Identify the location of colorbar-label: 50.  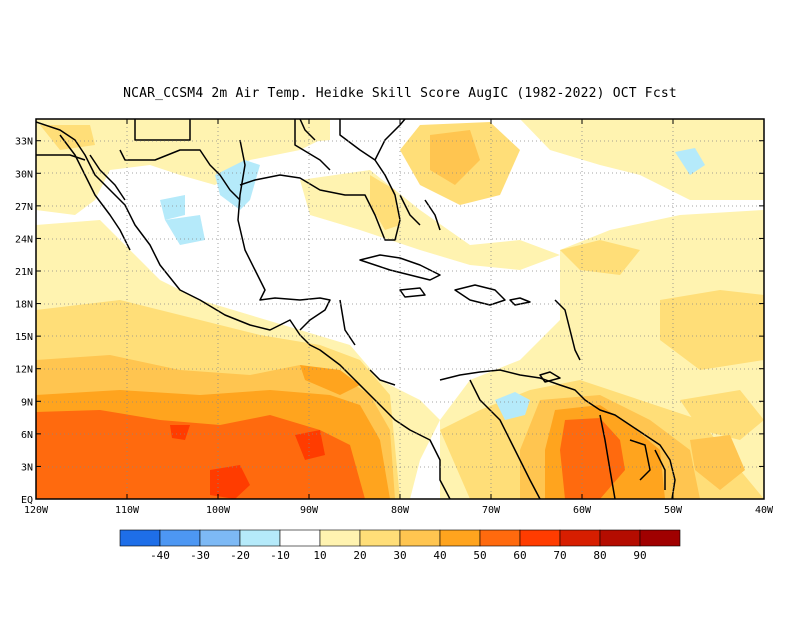
(479, 555).